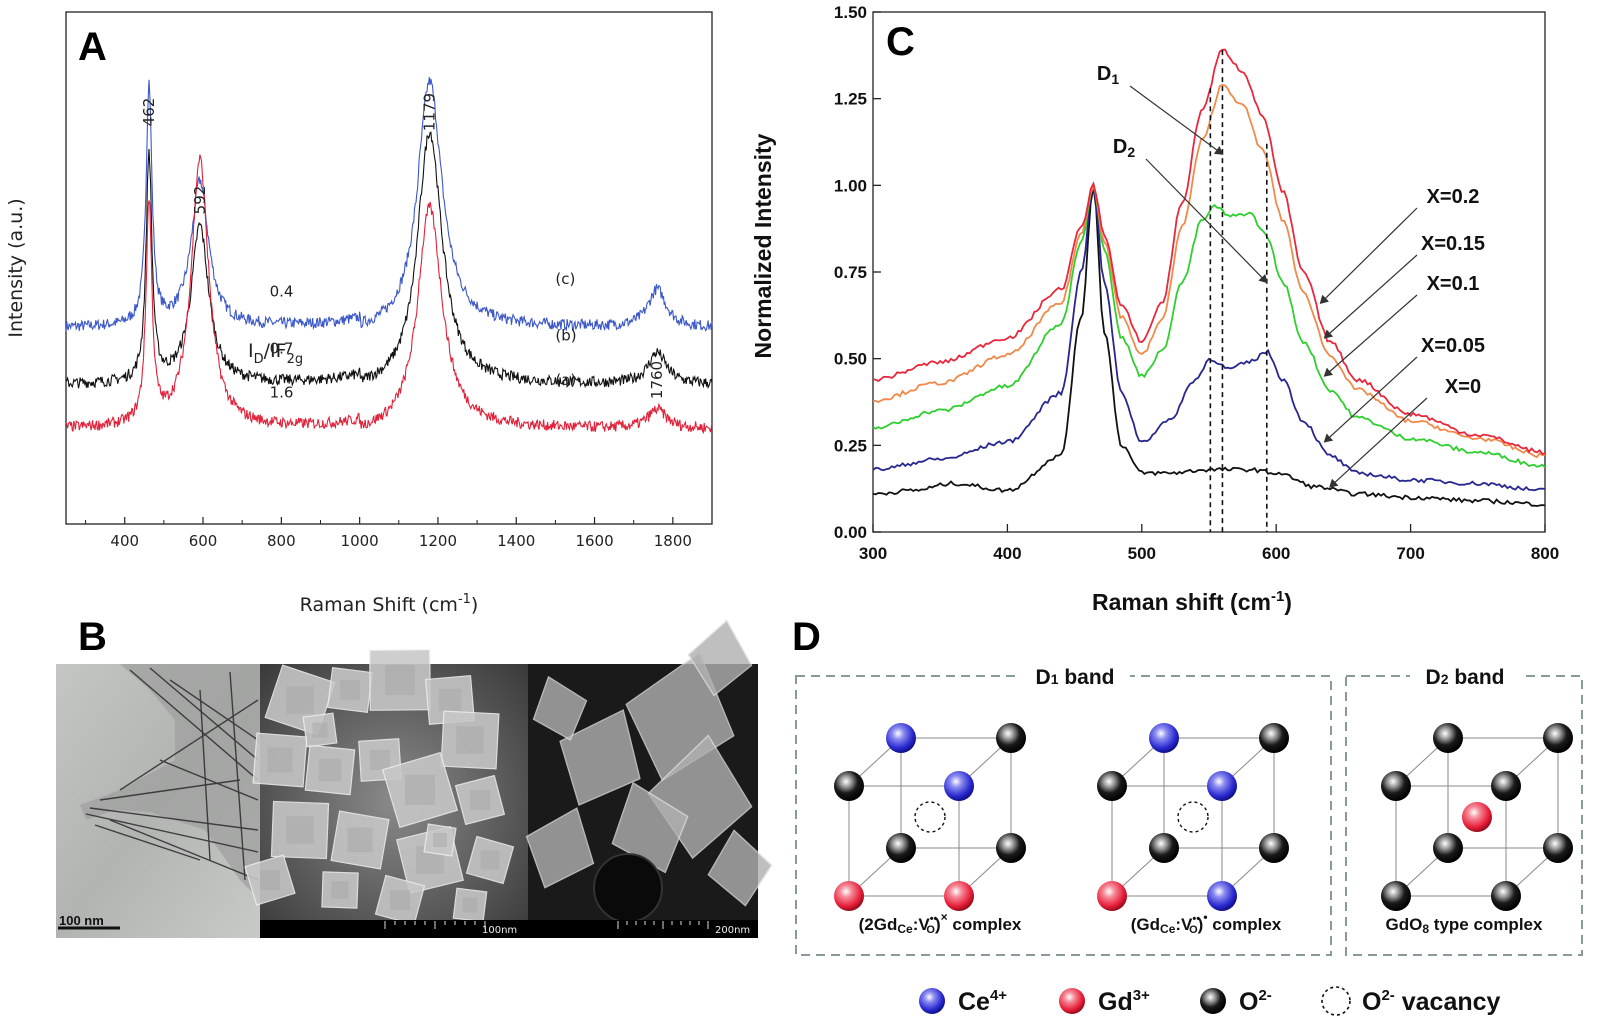  What do you see at coordinates (1124, 1001) in the screenshot?
I see `legend-gd-label: Gd3+` at bounding box center [1124, 1001].